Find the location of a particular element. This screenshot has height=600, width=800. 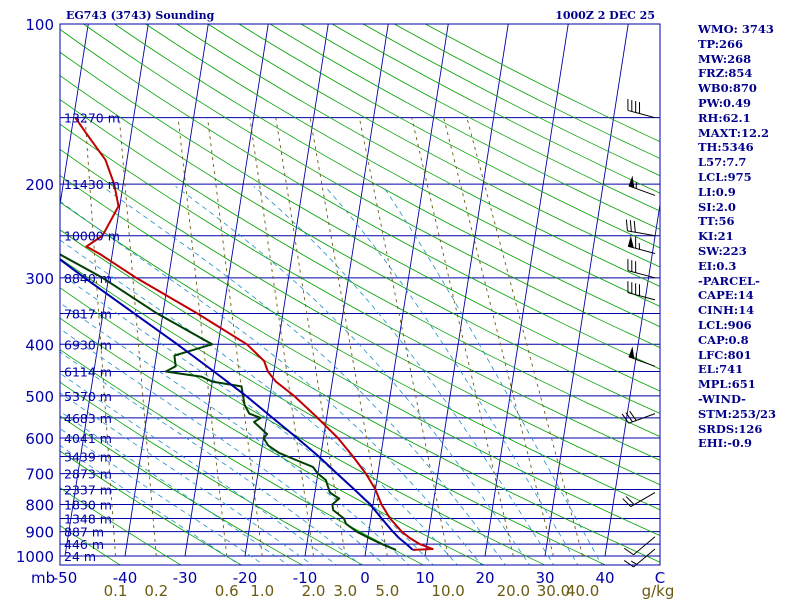

wind-barbs is located at coordinates (638, 333).